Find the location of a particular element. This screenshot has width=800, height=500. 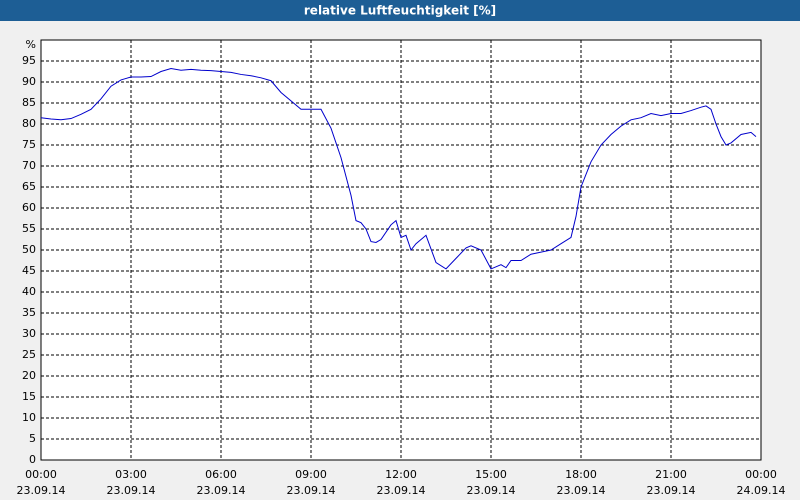

chart-title: relative Luftfeuchtigkeit [%] is located at coordinates (400, 11).